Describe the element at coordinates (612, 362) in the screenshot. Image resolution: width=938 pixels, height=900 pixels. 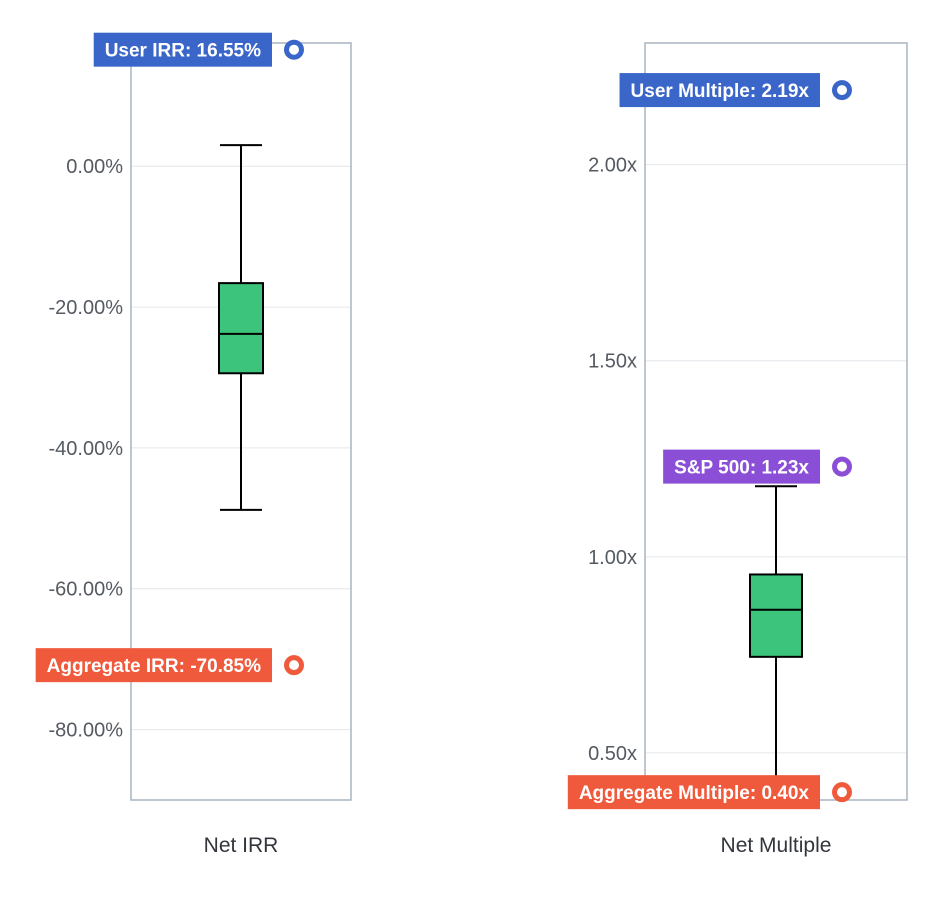
I see `y-tick-label: 1.50x` at that location.